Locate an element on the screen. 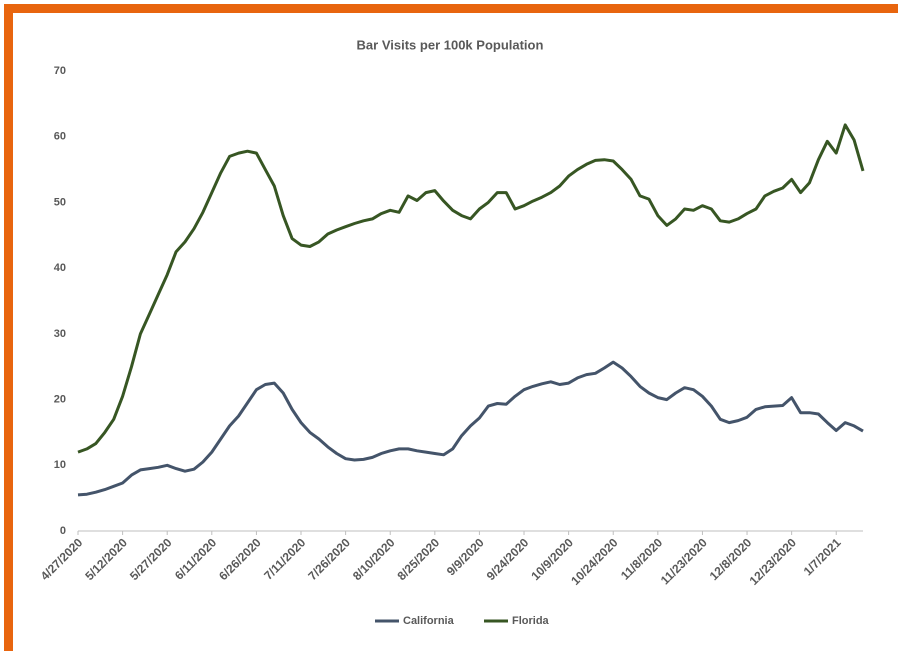  legend-label: California is located at coordinates (429, 621).